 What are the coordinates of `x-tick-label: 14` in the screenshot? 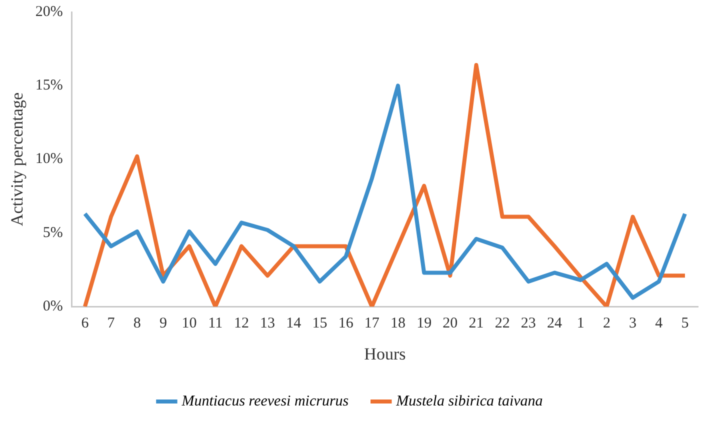 It's located at (294, 324).